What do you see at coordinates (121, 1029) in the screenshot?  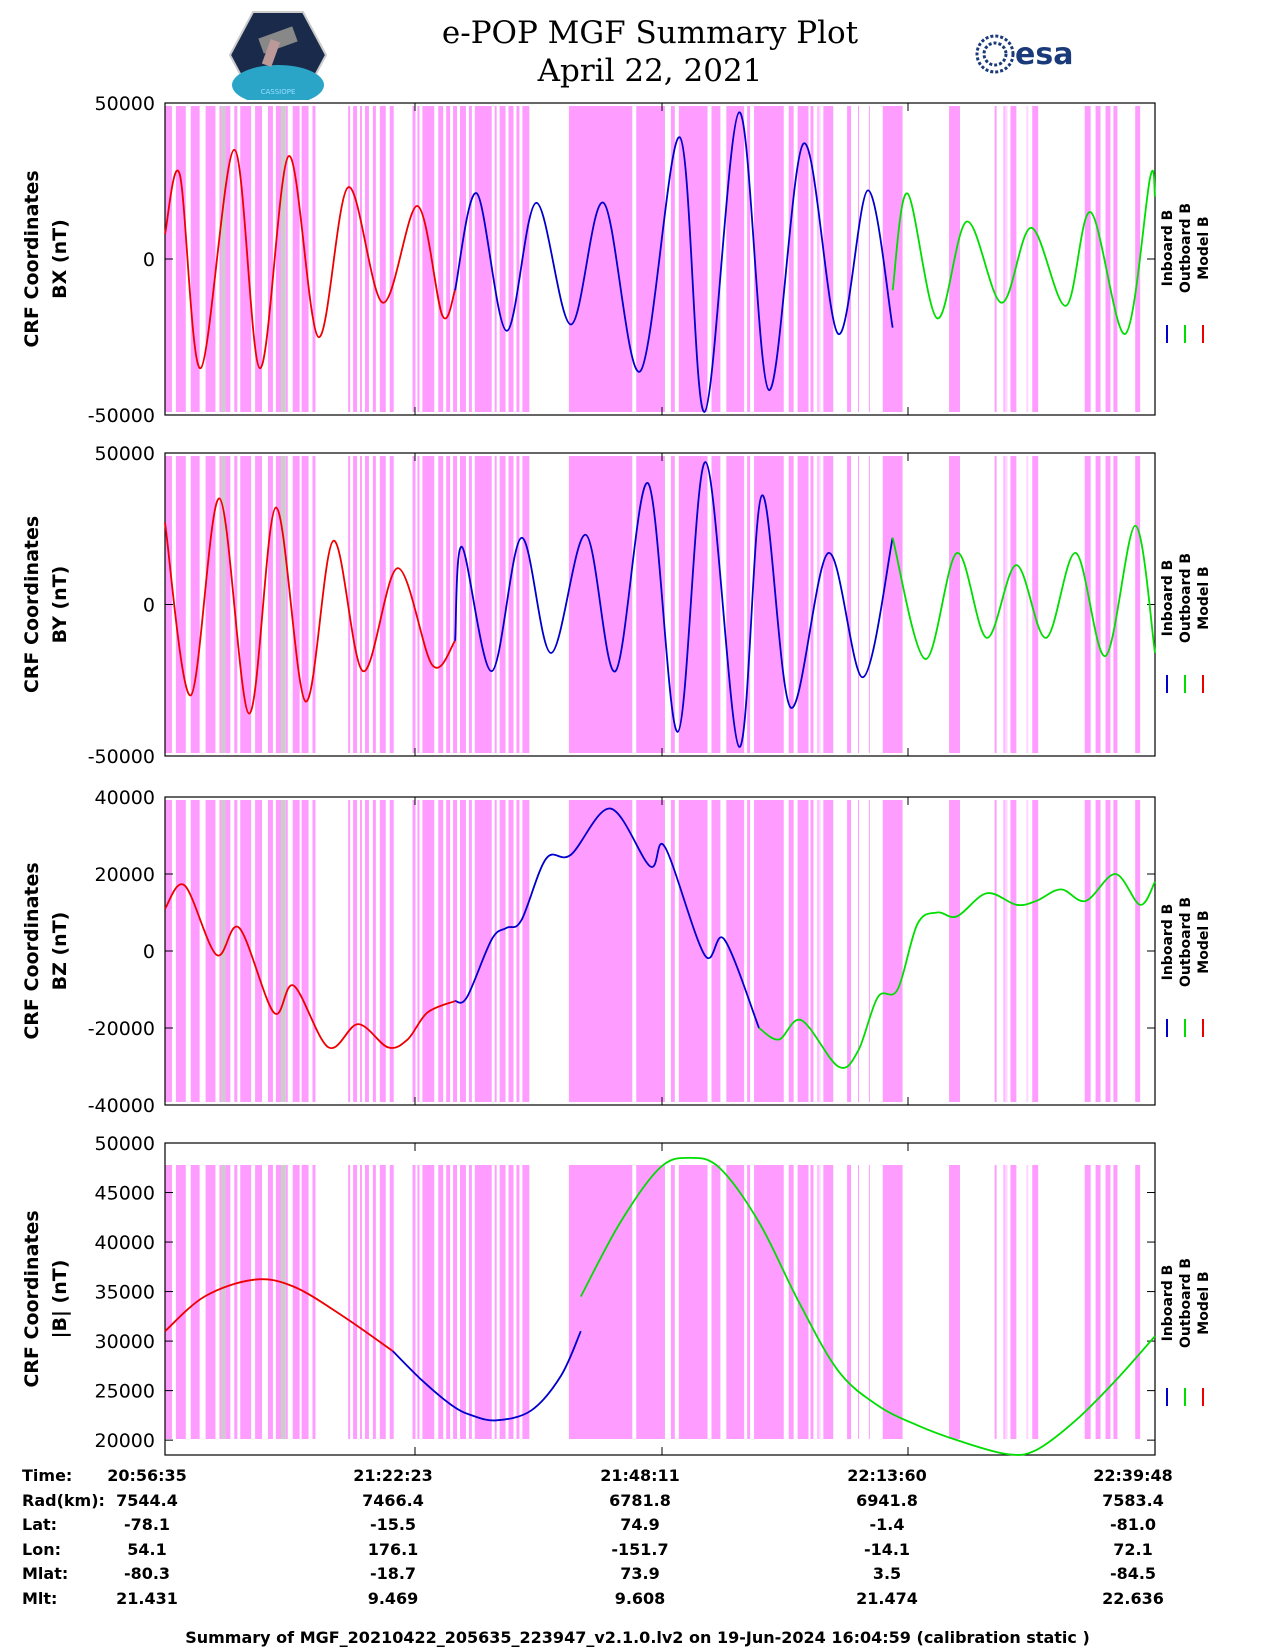 I see `y-tick-label: -20000` at bounding box center [121, 1029].